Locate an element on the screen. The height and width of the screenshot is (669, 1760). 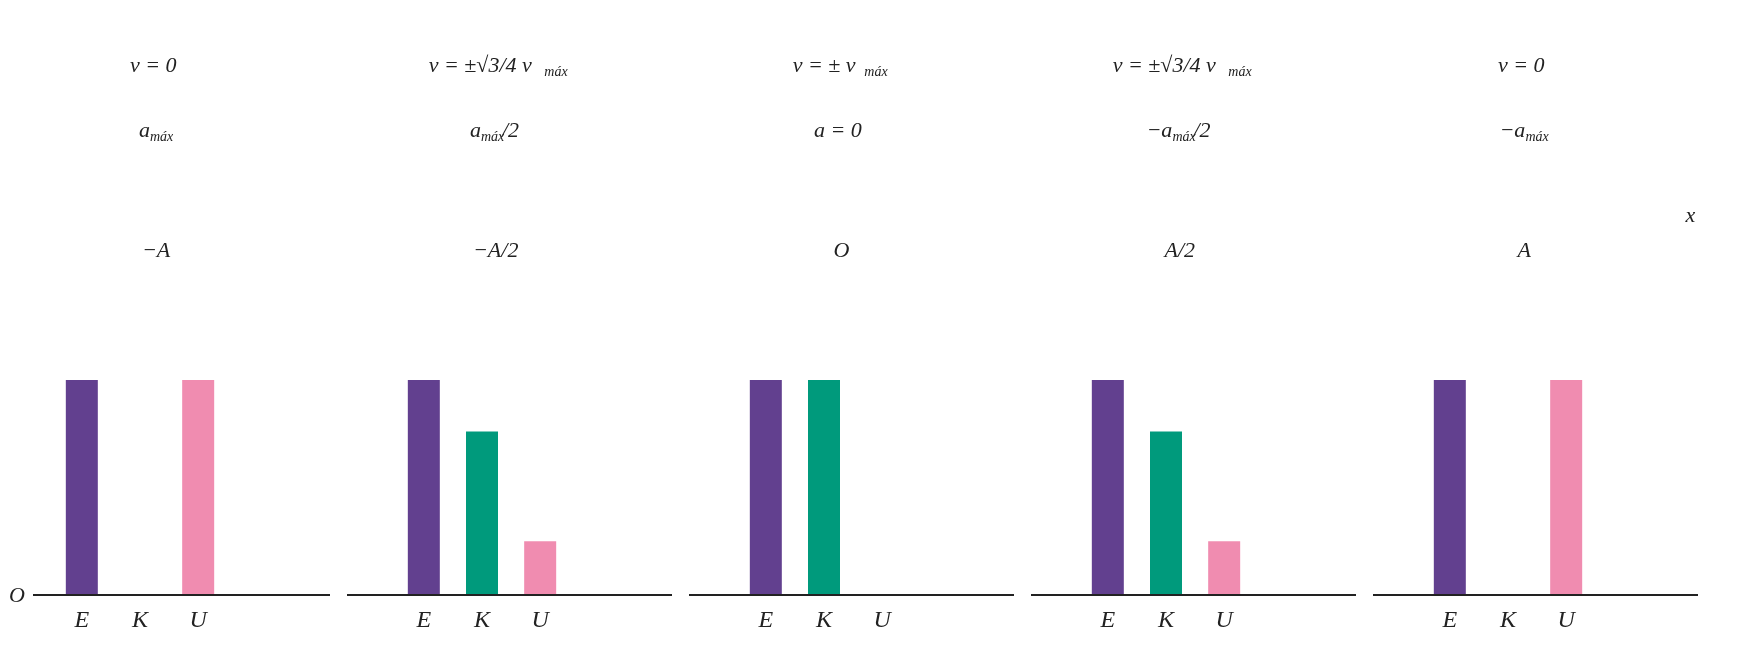
text: −A is located at coordinates (156, 249).